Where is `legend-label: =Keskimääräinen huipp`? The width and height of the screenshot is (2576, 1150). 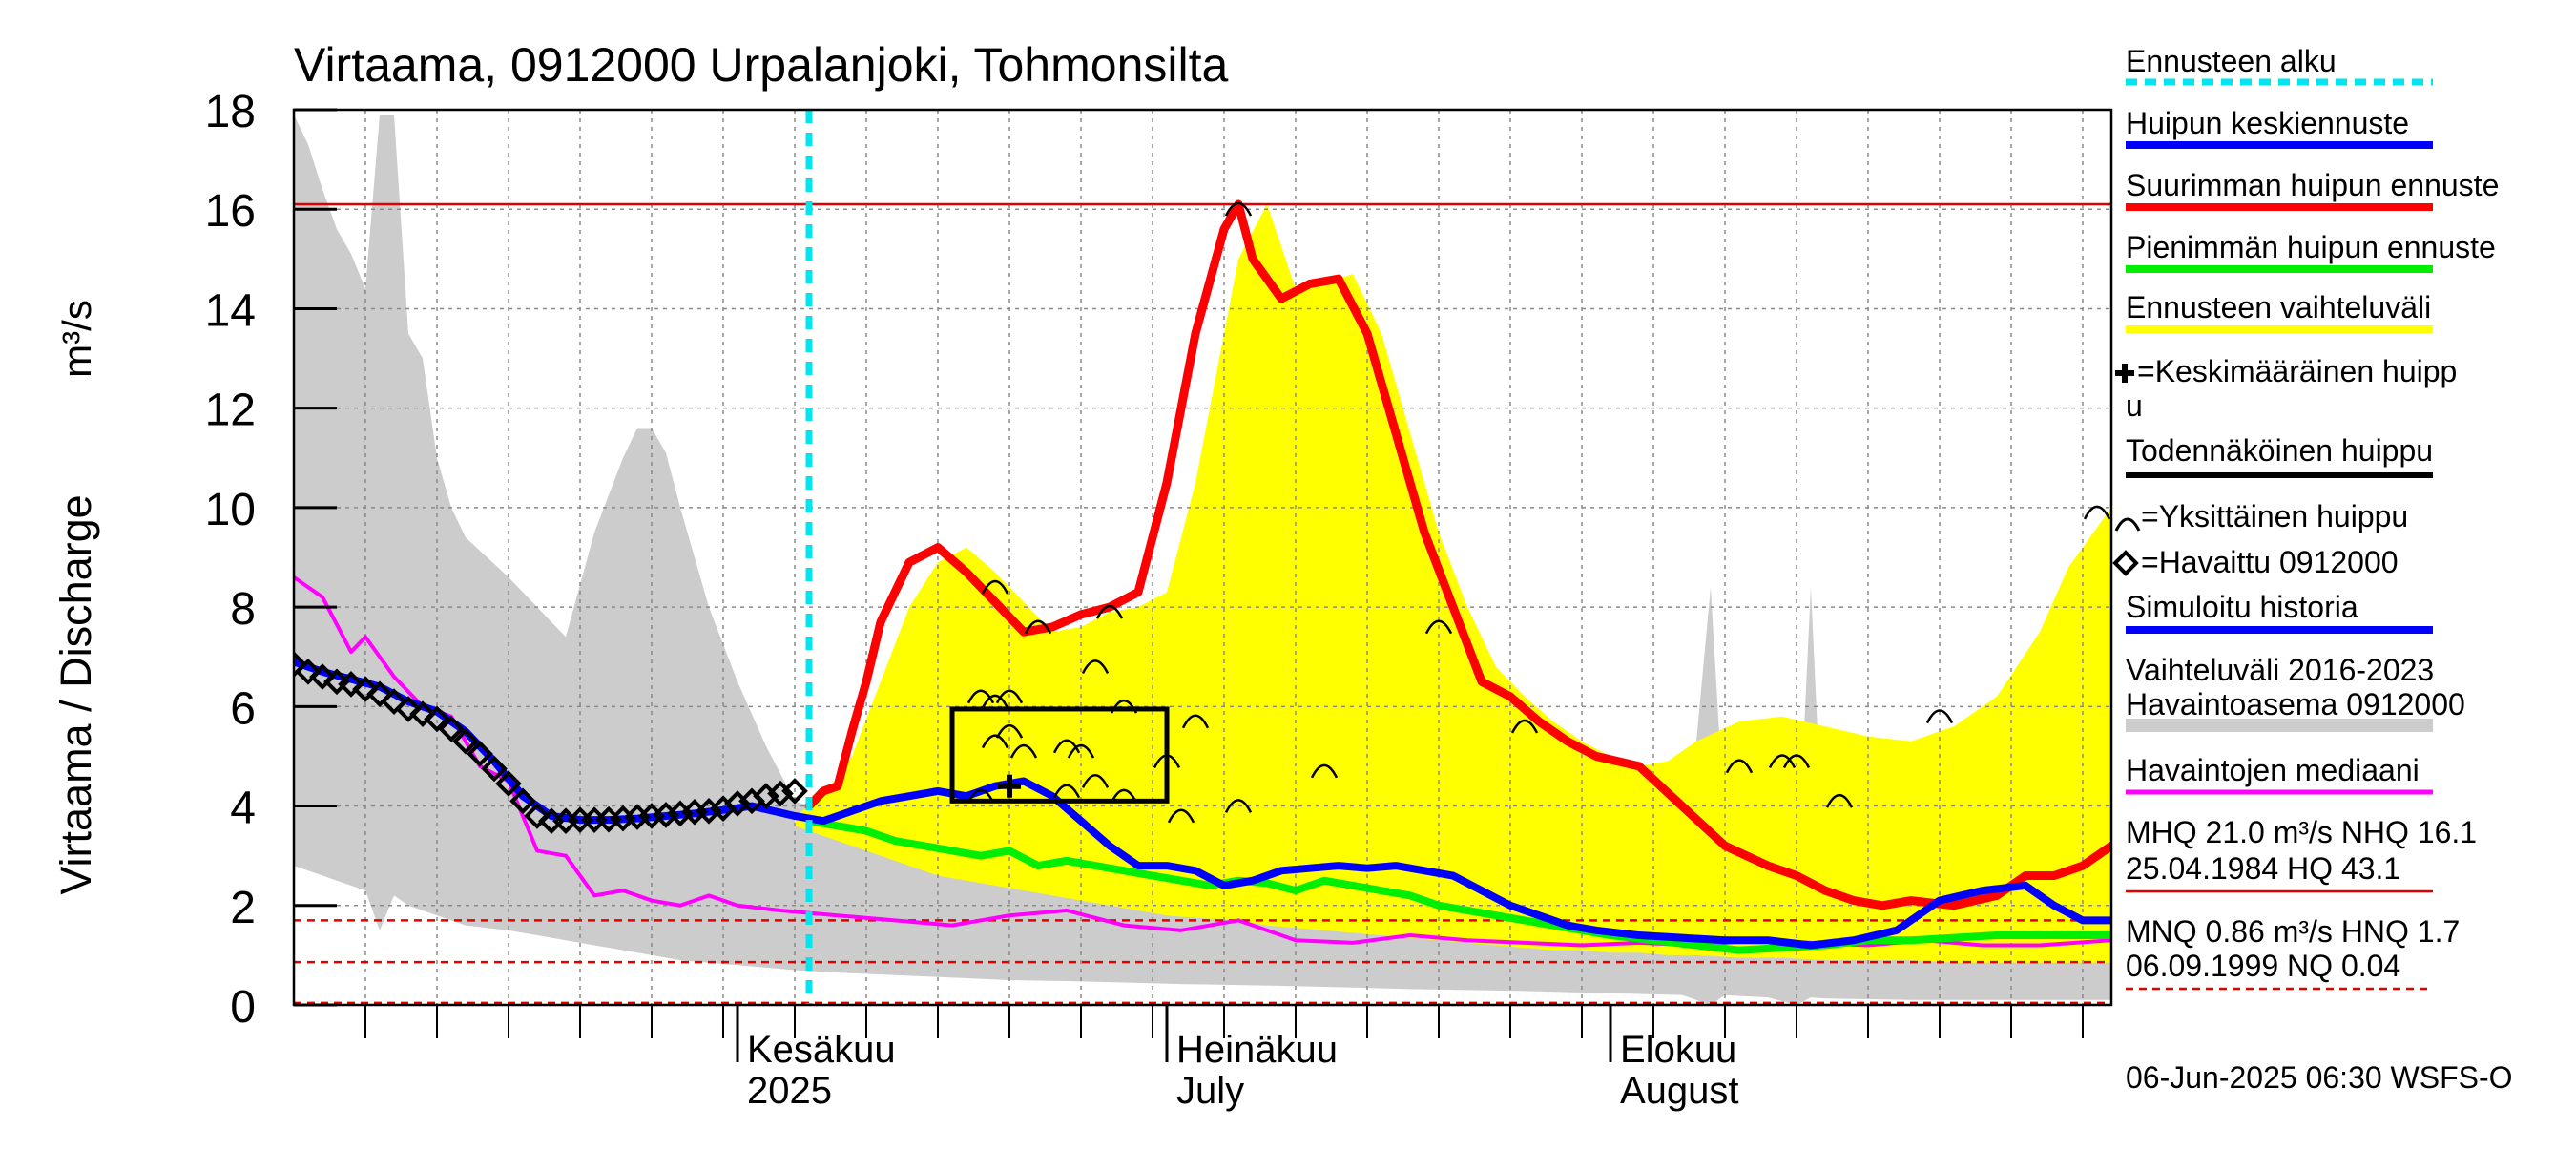 legend-label: =Keskimääräinen huipp is located at coordinates (2297, 371).